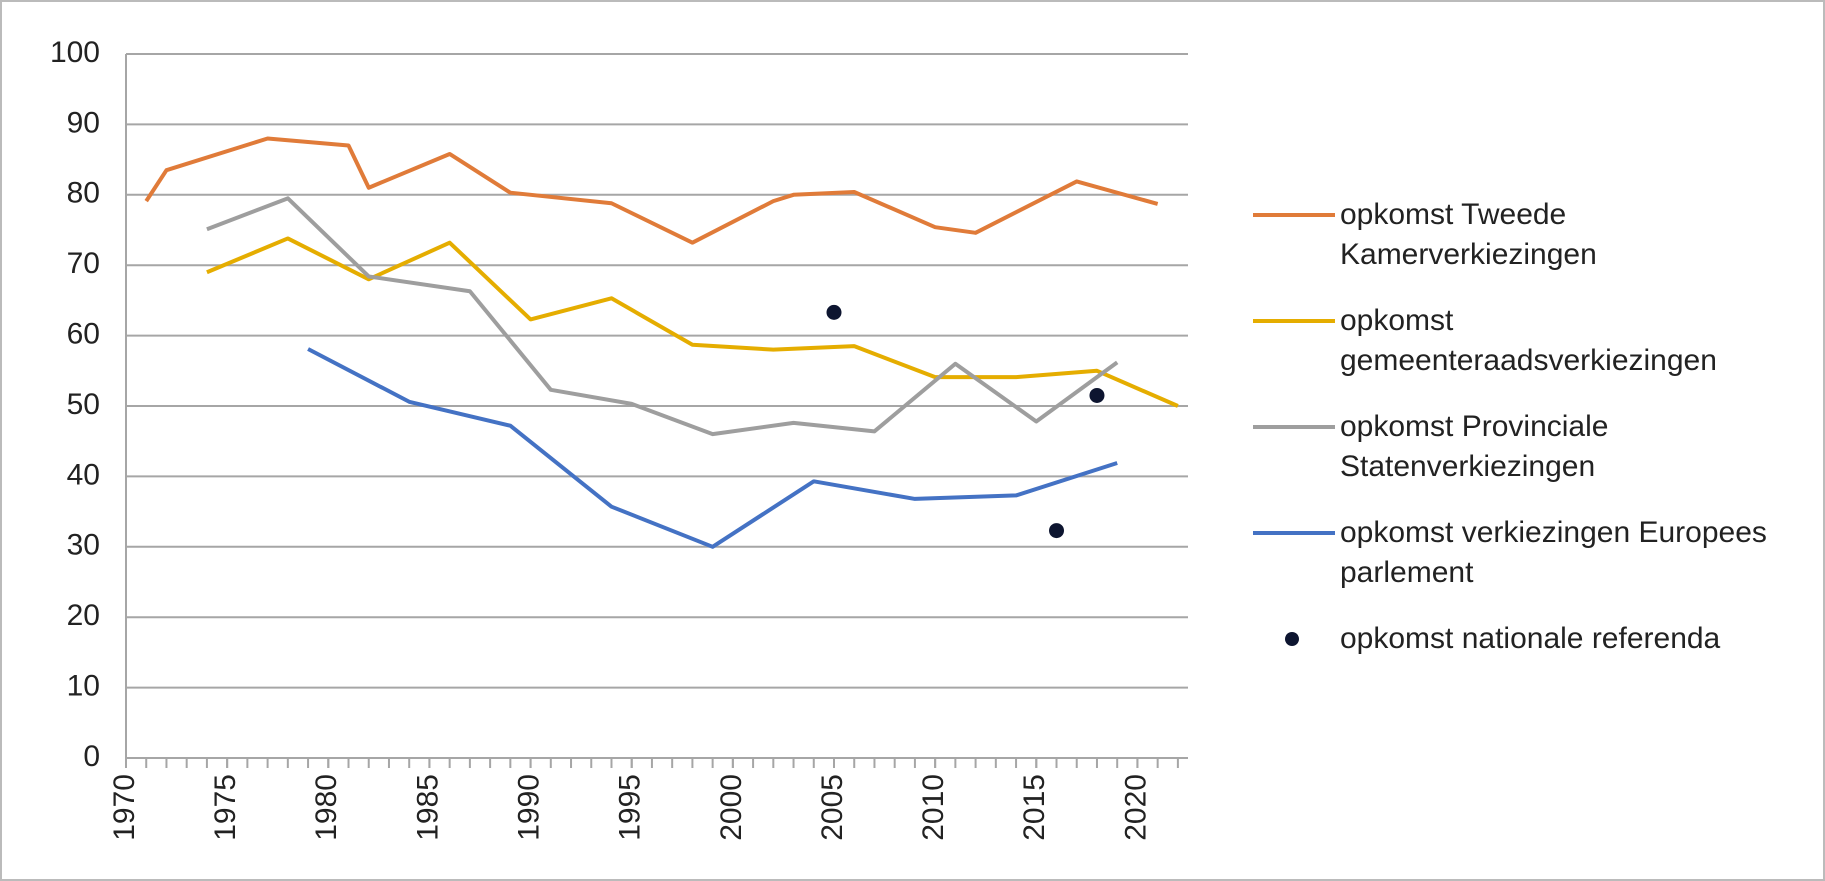  I want to click on x-tick-label: 1995, so click(630, 807).